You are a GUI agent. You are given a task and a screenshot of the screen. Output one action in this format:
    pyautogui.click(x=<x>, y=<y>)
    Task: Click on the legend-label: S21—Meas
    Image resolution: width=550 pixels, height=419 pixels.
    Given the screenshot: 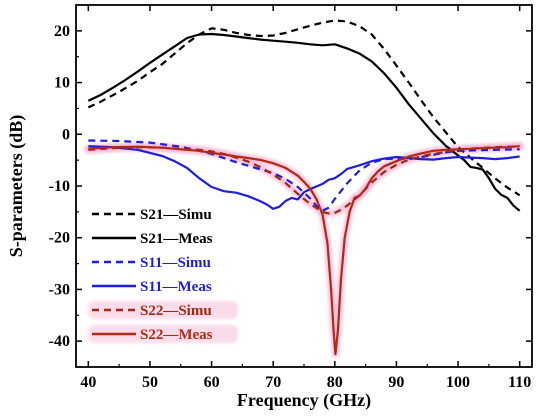 What is the action you would take?
    pyautogui.click(x=176, y=239)
    